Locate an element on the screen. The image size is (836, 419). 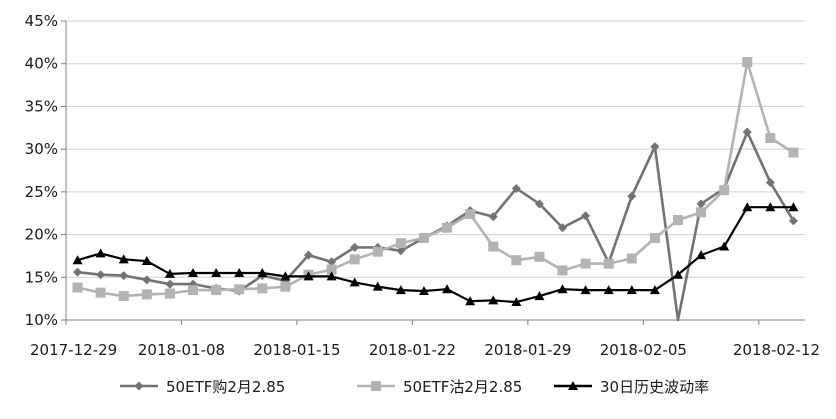
legend-label: 30日历史波动率 is located at coordinates (654, 387).